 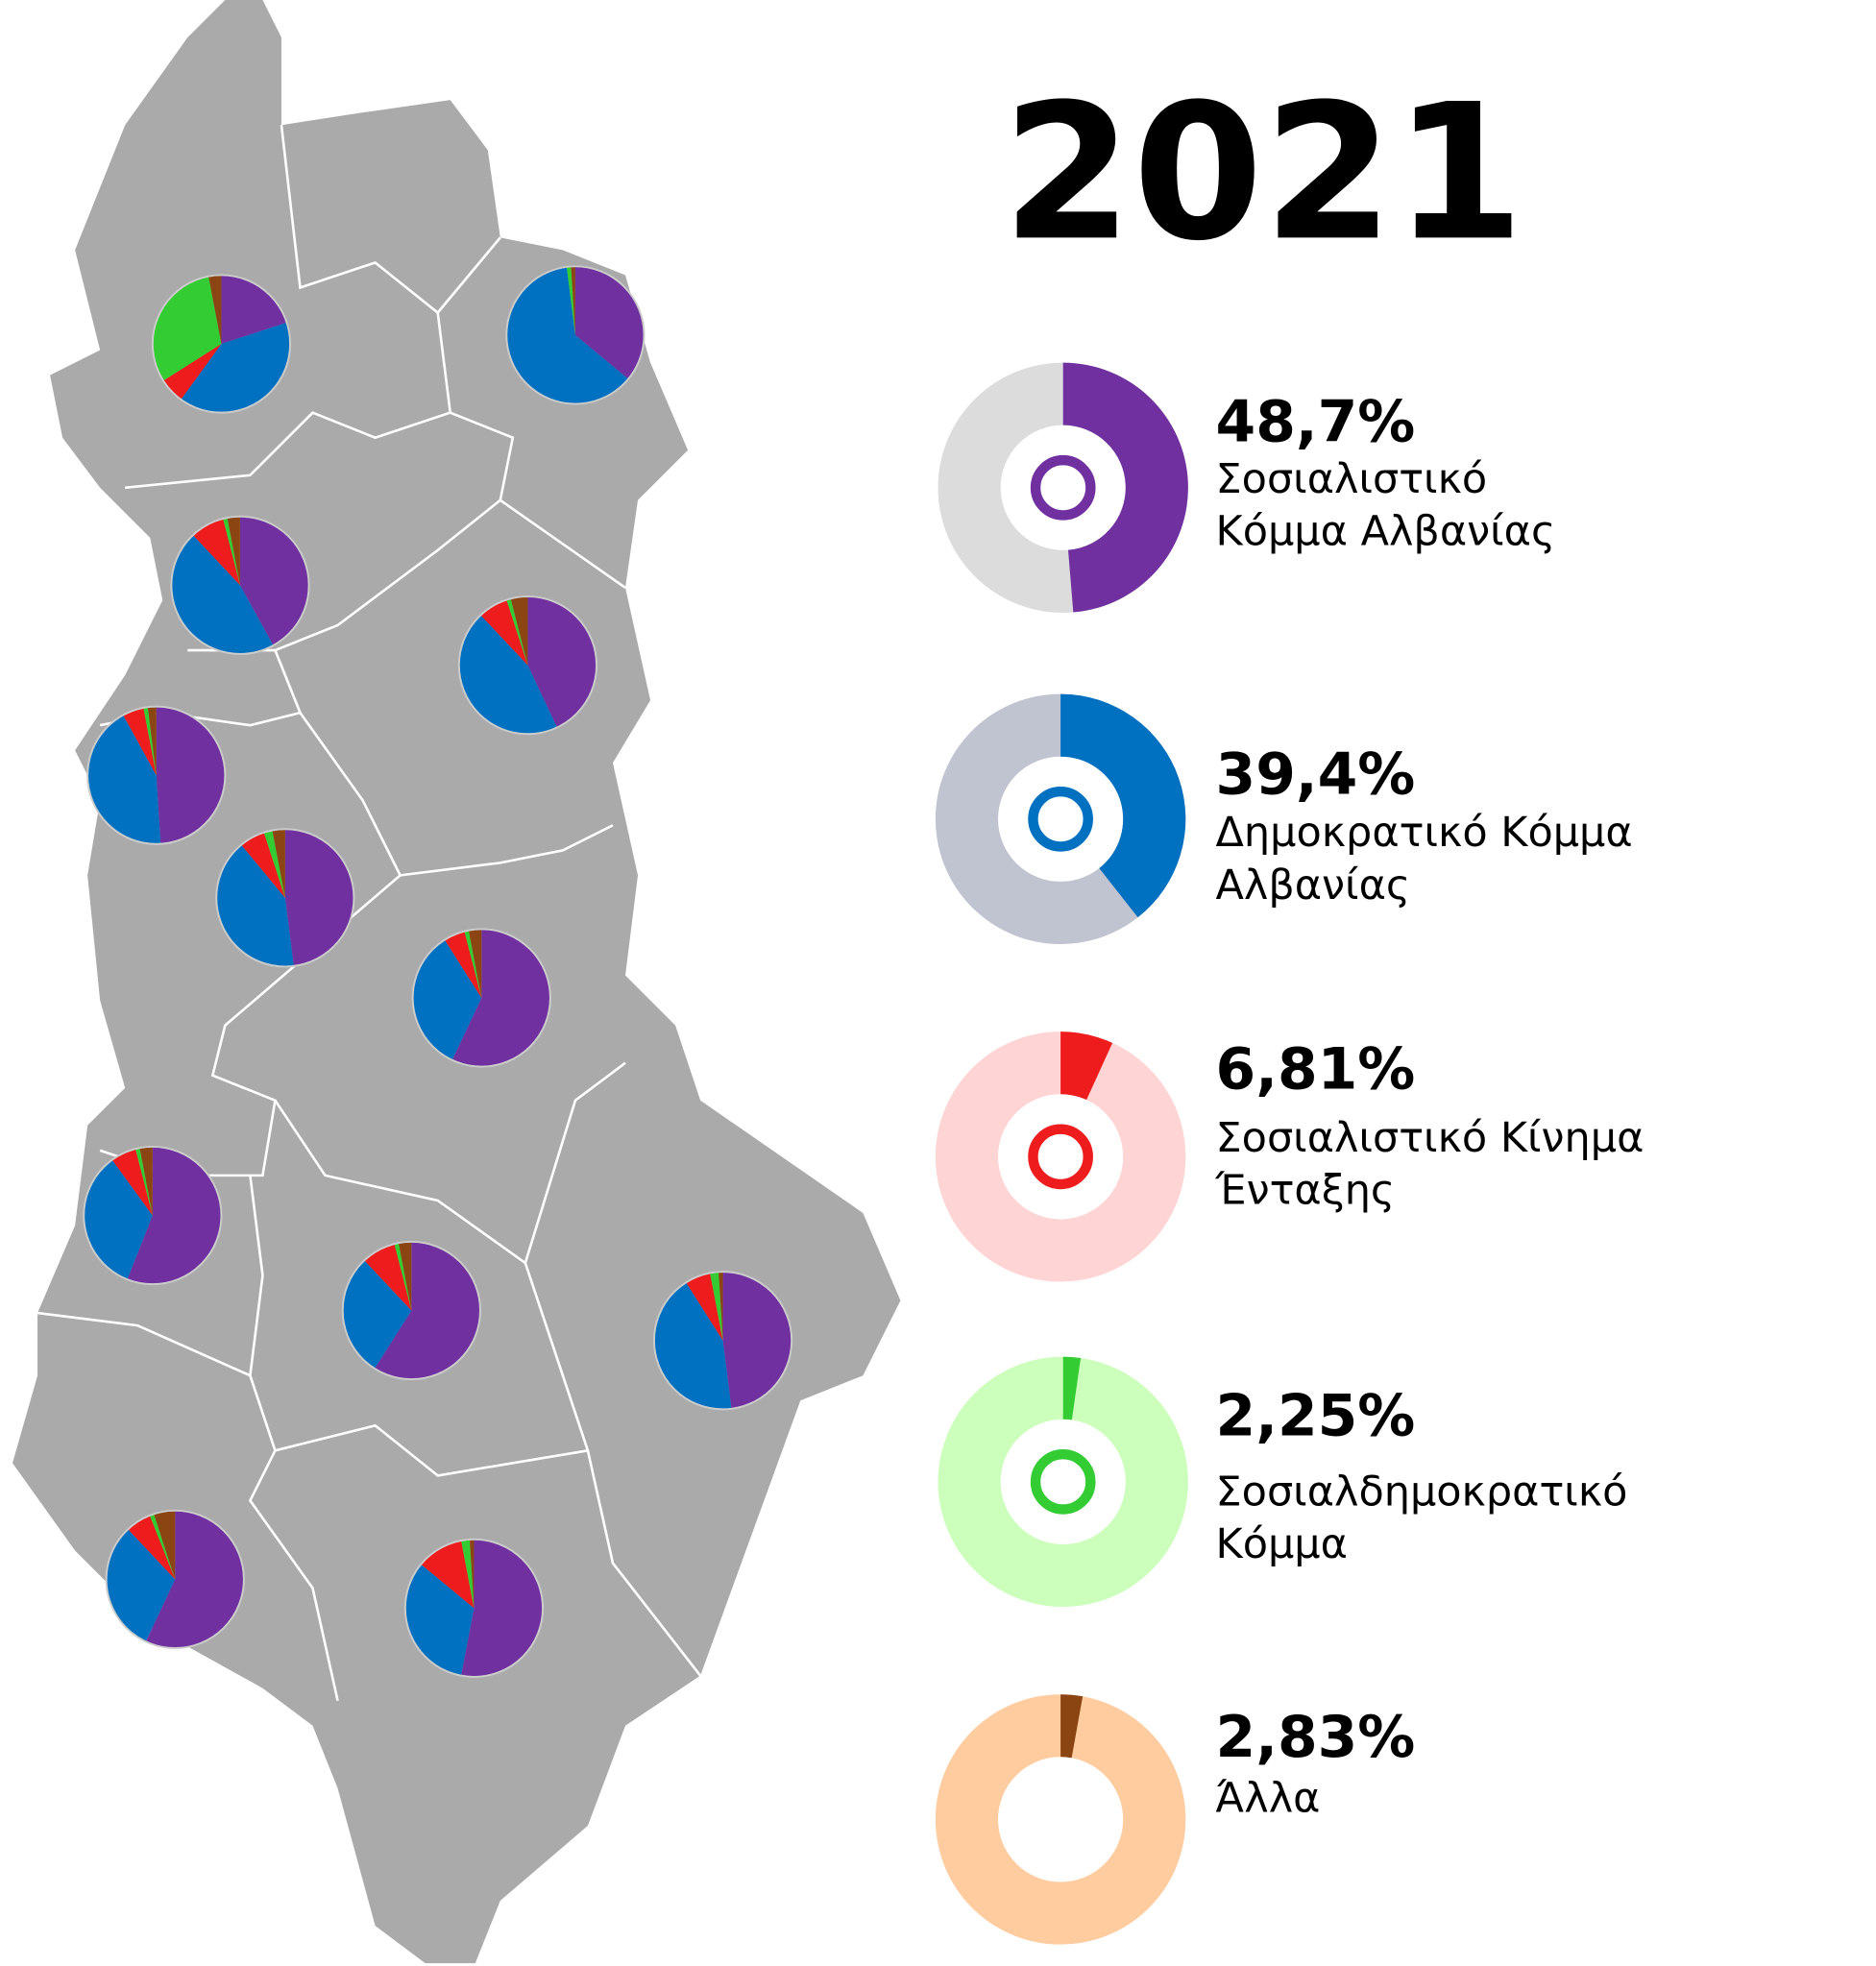 What do you see at coordinates (1268, 1798) in the screenshot?
I see `party-name: Άλλα` at bounding box center [1268, 1798].